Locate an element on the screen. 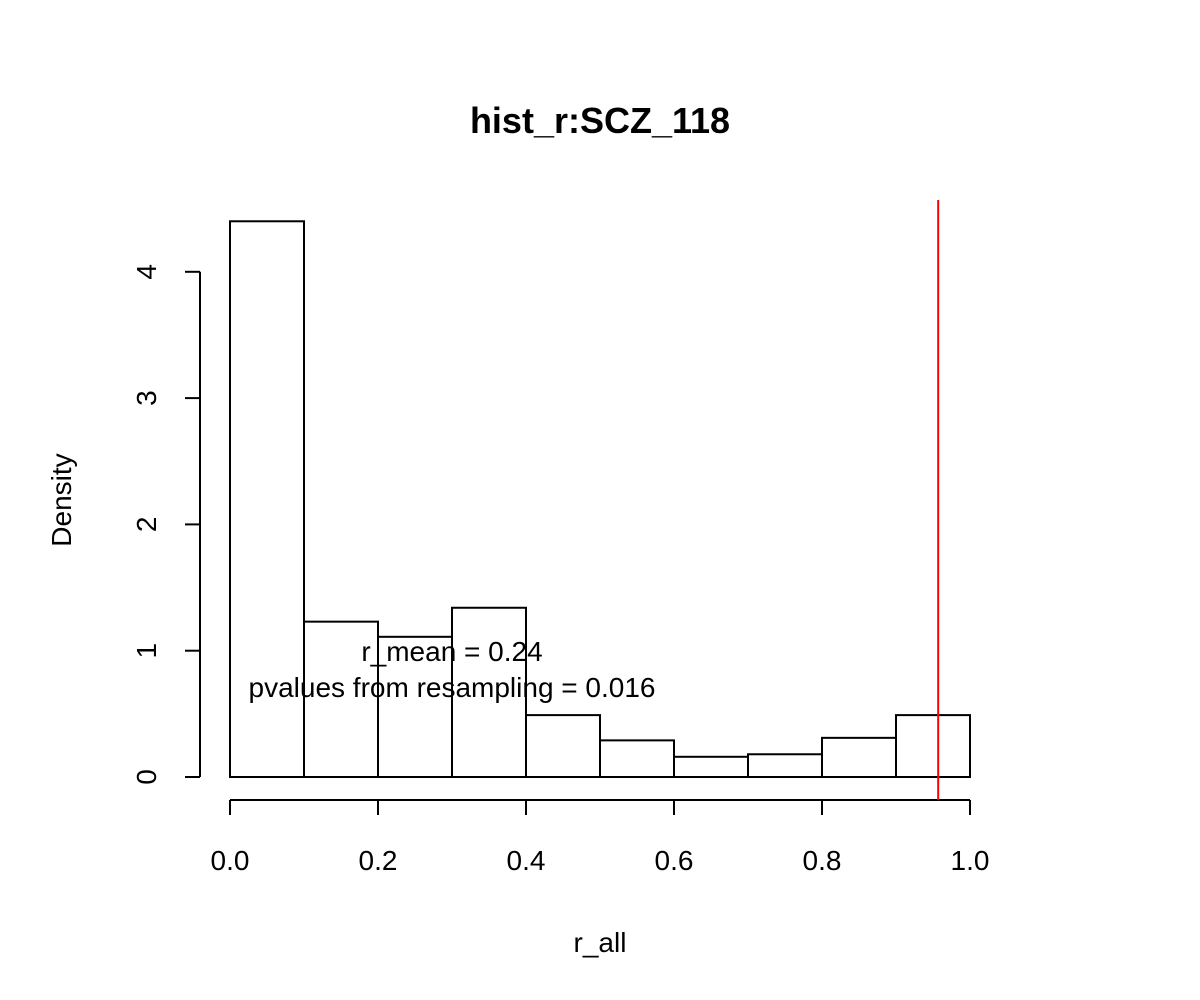 The image size is (1200, 1000). y-axis-label: Density is located at coordinates (61, 499).